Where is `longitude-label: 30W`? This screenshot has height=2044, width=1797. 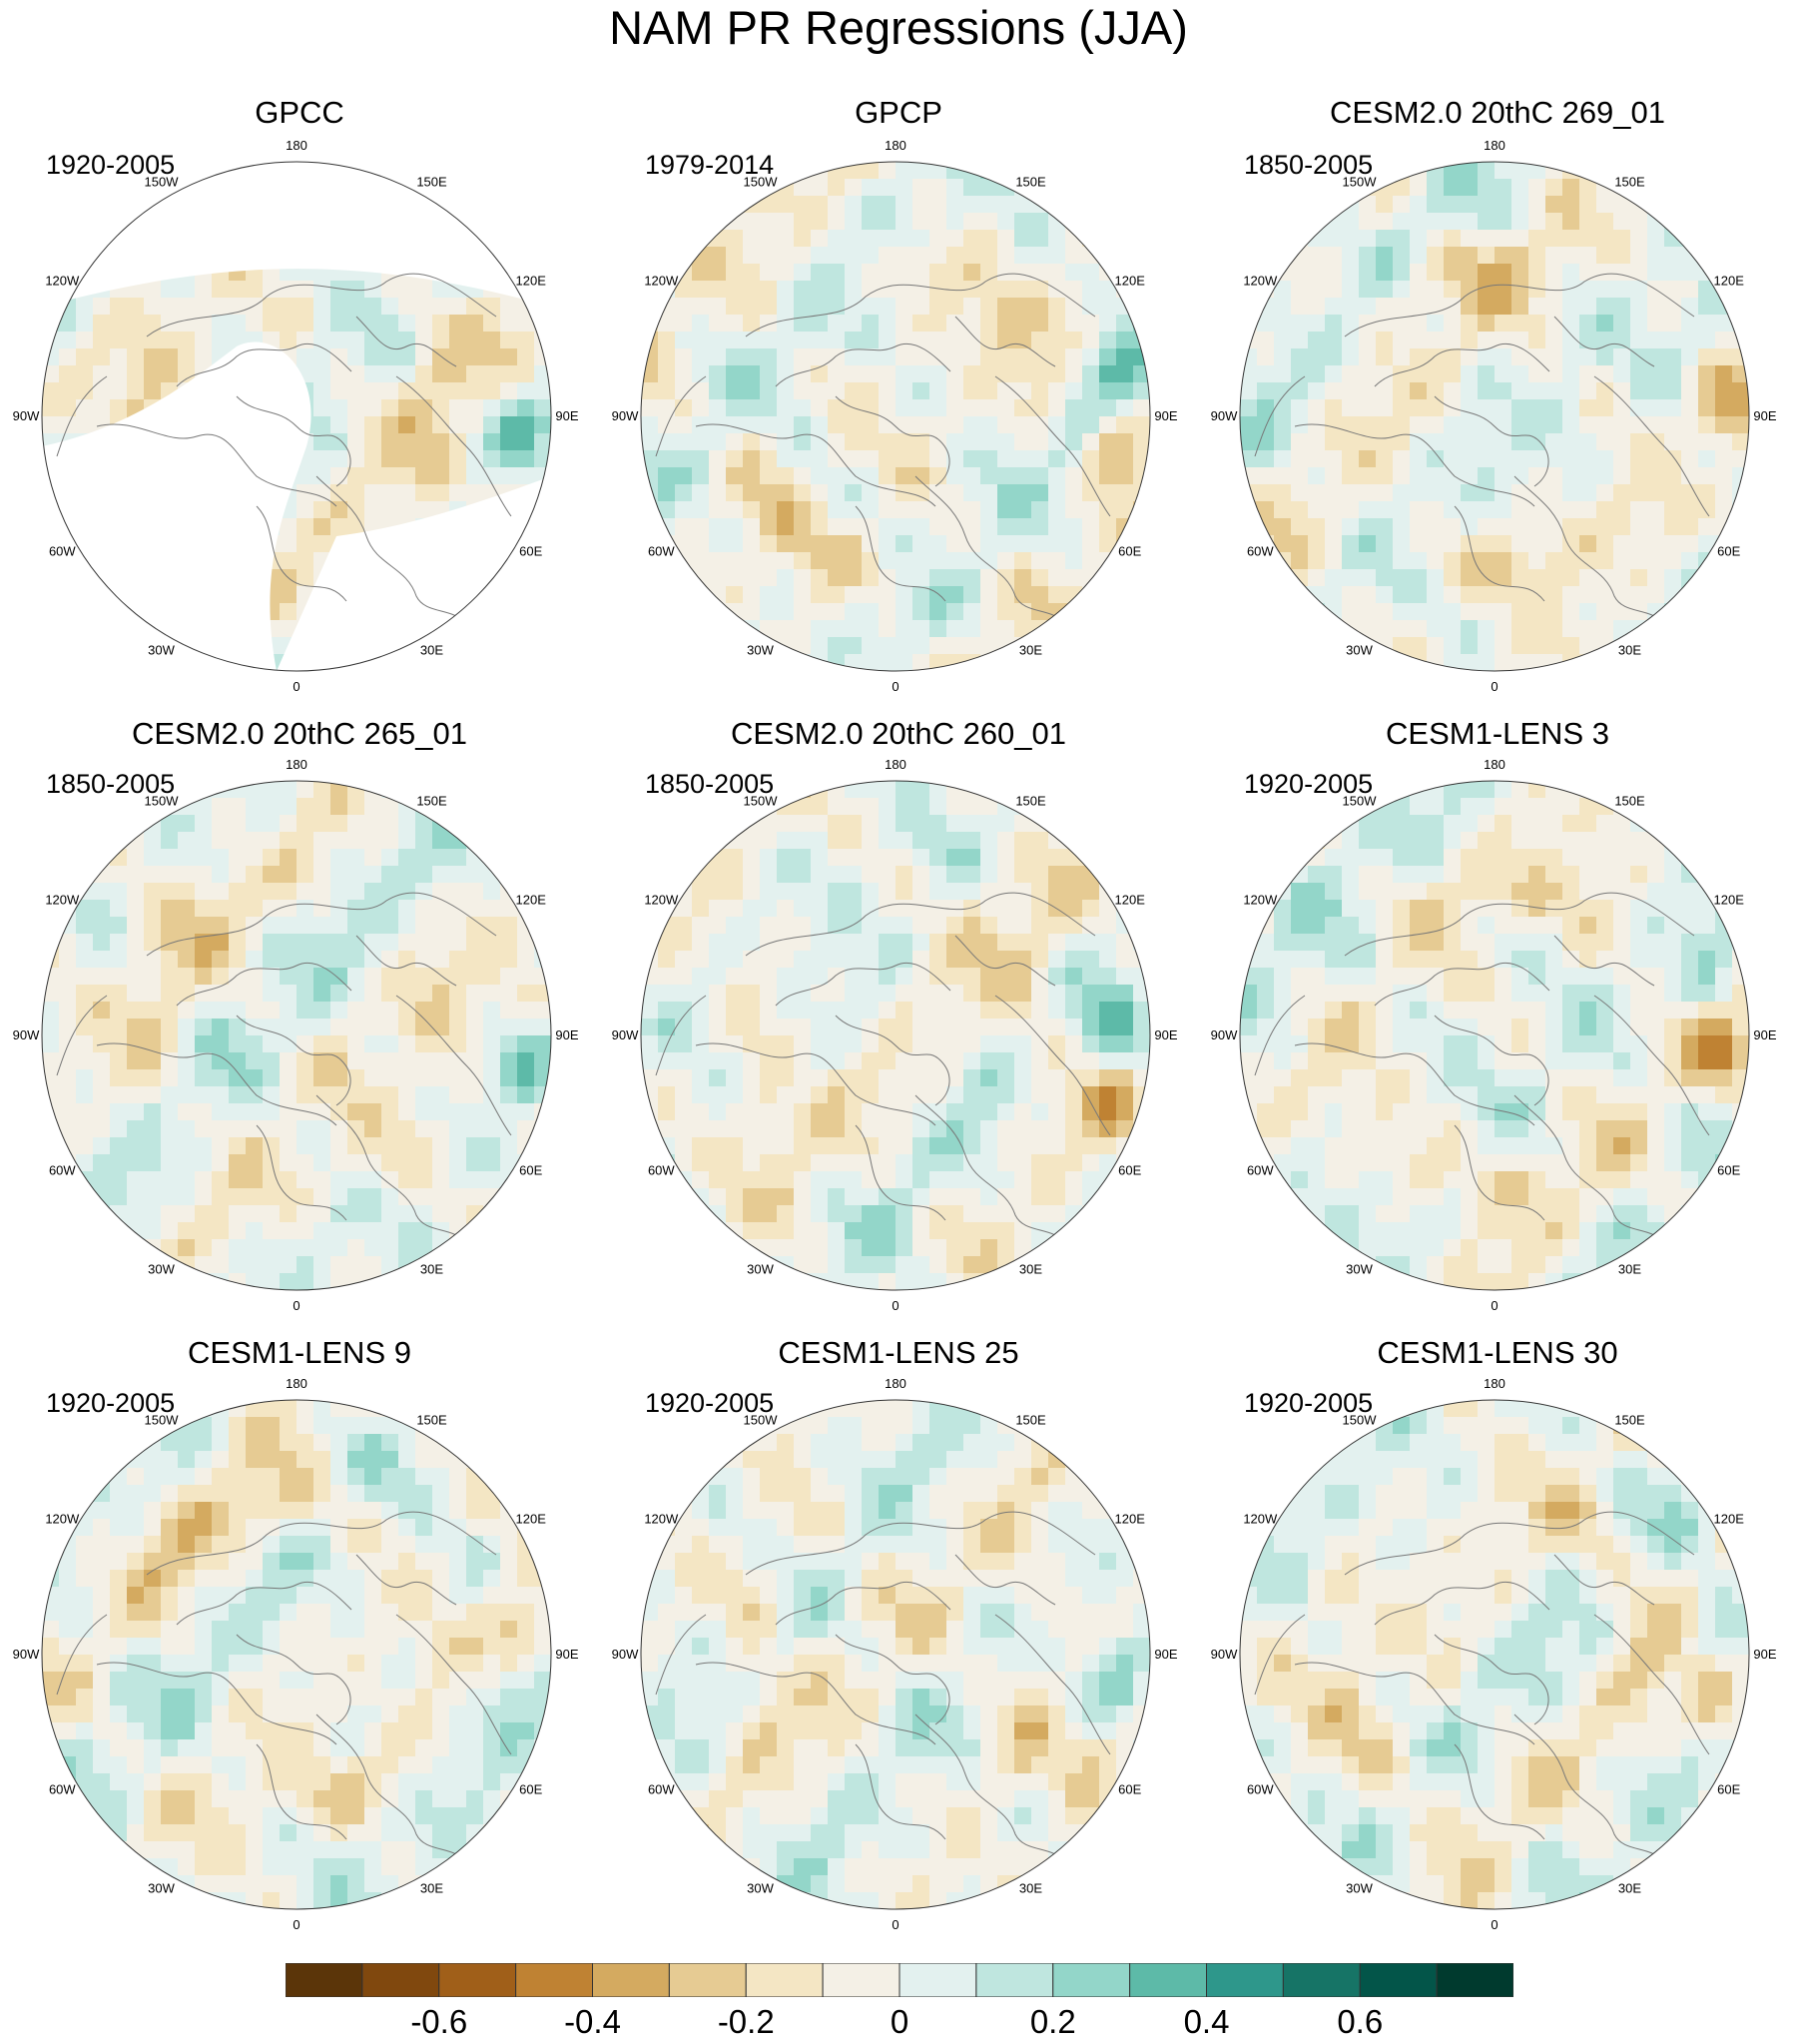
longitude-label: 30W is located at coordinates (1359, 650).